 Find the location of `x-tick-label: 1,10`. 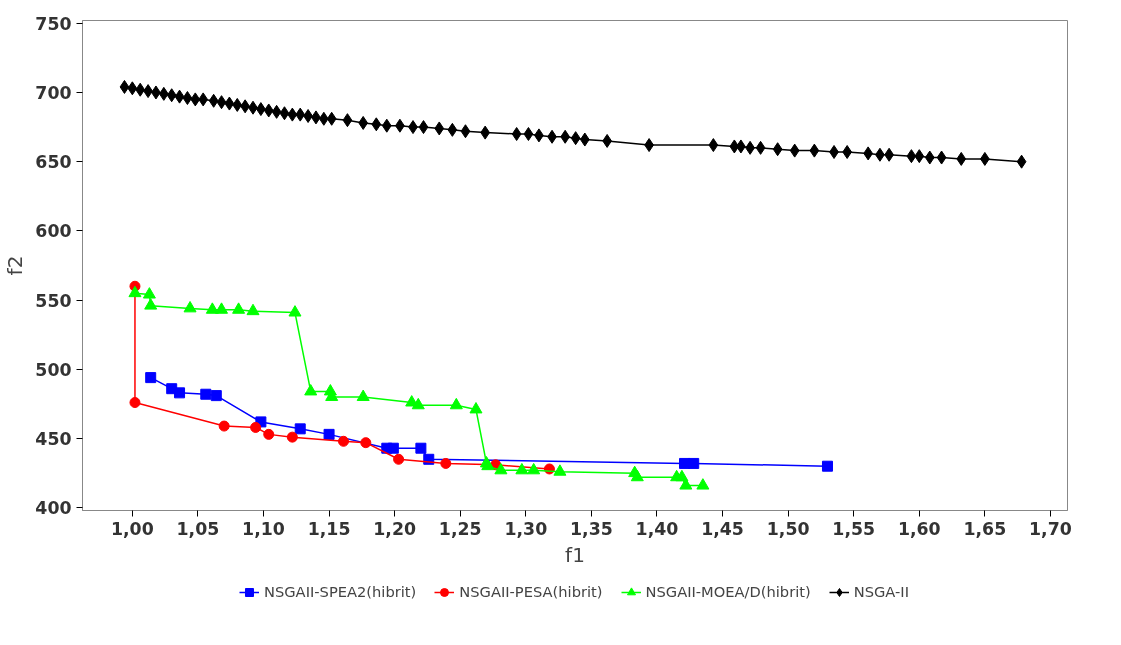

x-tick-label: 1,10 is located at coordinates (263, 528).